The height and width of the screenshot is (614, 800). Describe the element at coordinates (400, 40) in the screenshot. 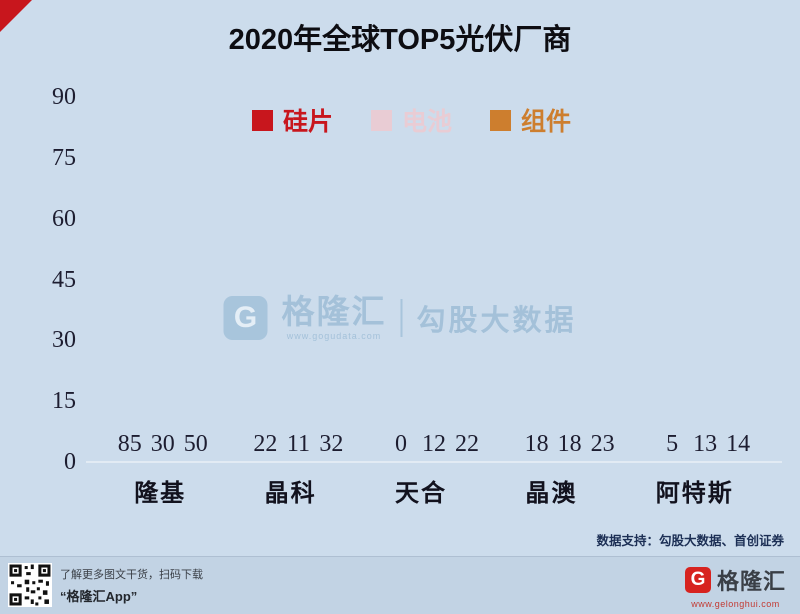

I see `chart-title: 2020年全球TOP5光伏厂商` at that location.